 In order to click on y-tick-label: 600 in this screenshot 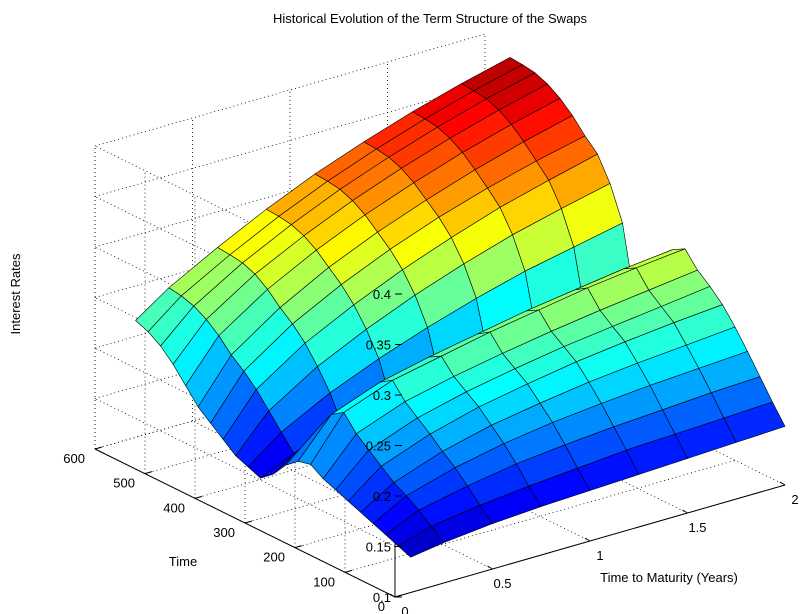, I will do `click(74, 458)`.